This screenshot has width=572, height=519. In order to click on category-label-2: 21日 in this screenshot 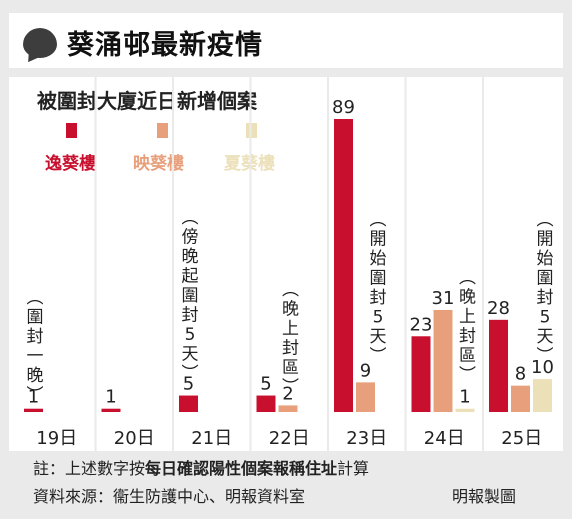, I will do `click(211, 438)`.